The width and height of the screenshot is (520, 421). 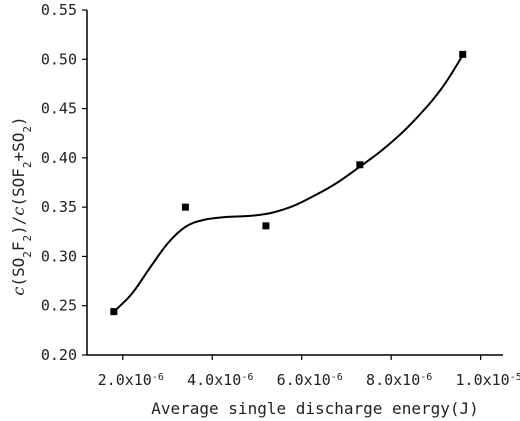 What do you see at coordinates (399, 380) in the screenshot?
I see `x-tick-label: 8.0x10-6` at bounding box center [399, 380].